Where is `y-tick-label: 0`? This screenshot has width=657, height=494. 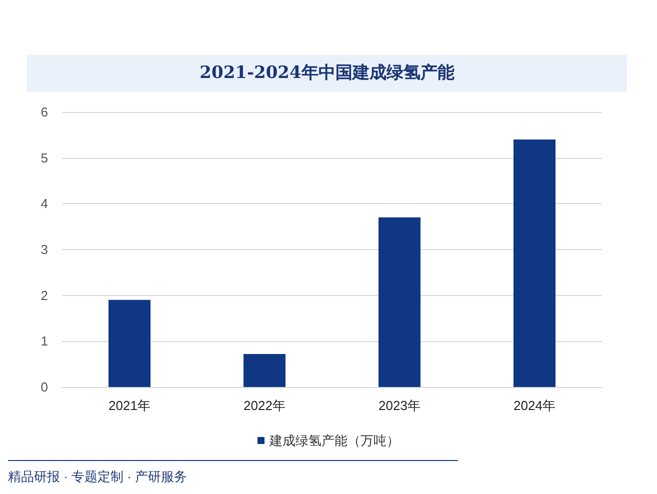 y-tick-label: 0 is located at coordinates (44, 387).